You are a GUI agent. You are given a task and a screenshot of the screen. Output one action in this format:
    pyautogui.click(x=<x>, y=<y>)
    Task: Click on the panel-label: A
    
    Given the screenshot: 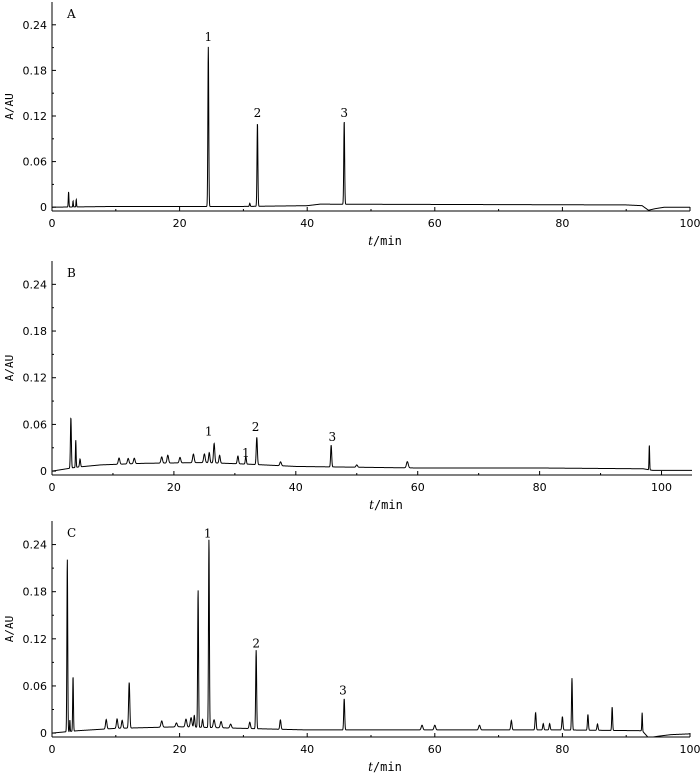 What is the action you would take?
    pyautogui.click(x=71, y=14)
    